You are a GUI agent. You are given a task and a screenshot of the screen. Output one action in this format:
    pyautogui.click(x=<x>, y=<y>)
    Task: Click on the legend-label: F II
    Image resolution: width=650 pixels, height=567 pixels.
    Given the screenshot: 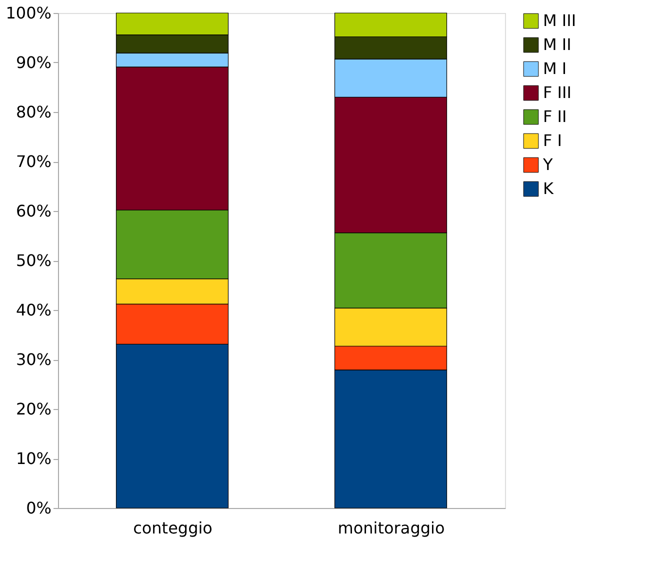 What is the action you would take?
    pyautogui.click(x=555, y=116)
    